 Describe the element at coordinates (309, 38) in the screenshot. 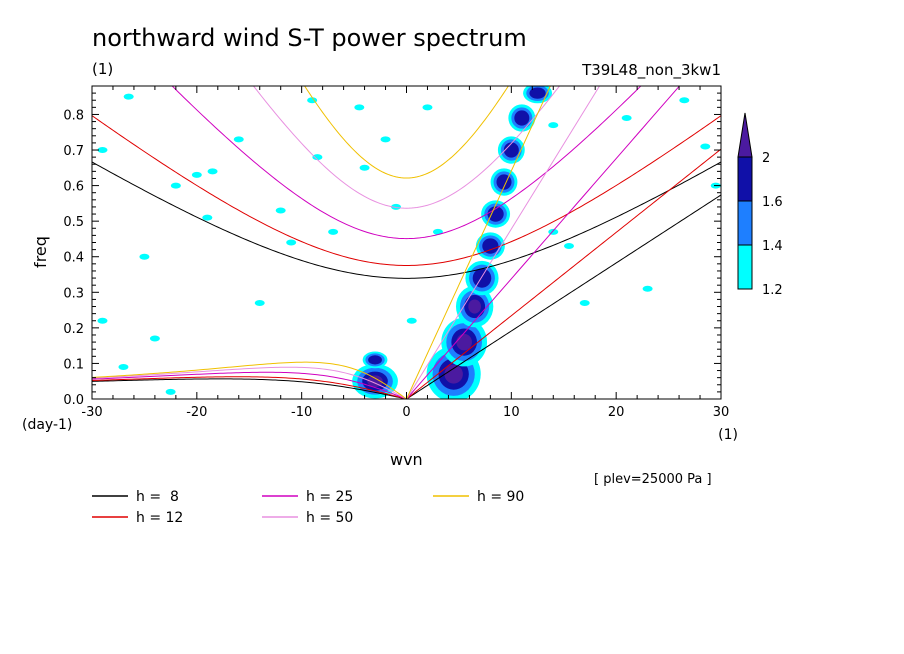

I see `chart-title: northward wind S-T power spectrum` at that location.